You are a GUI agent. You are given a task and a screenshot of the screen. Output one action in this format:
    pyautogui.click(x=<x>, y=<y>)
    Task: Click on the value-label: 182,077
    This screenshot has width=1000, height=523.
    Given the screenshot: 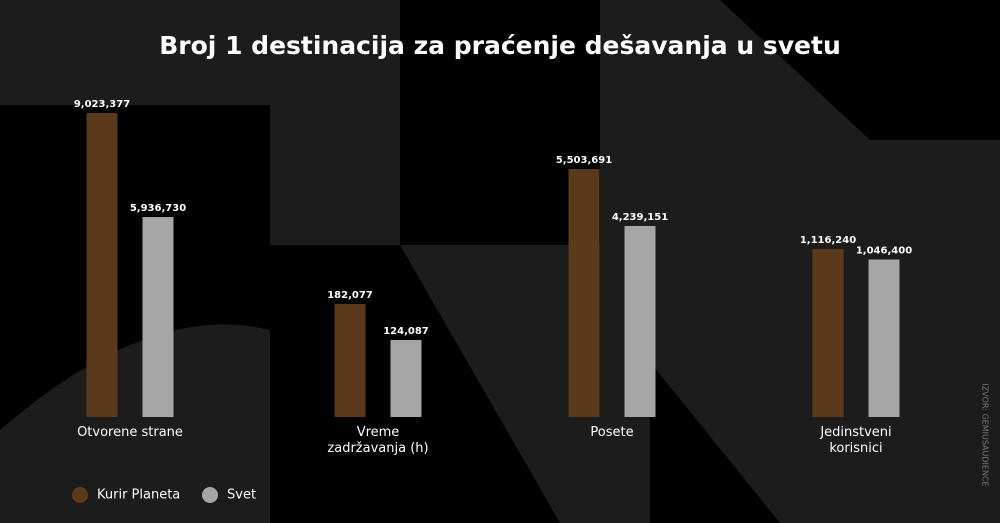 What is the action you would take?
    pyautogui.click(x=350, y=295)
    